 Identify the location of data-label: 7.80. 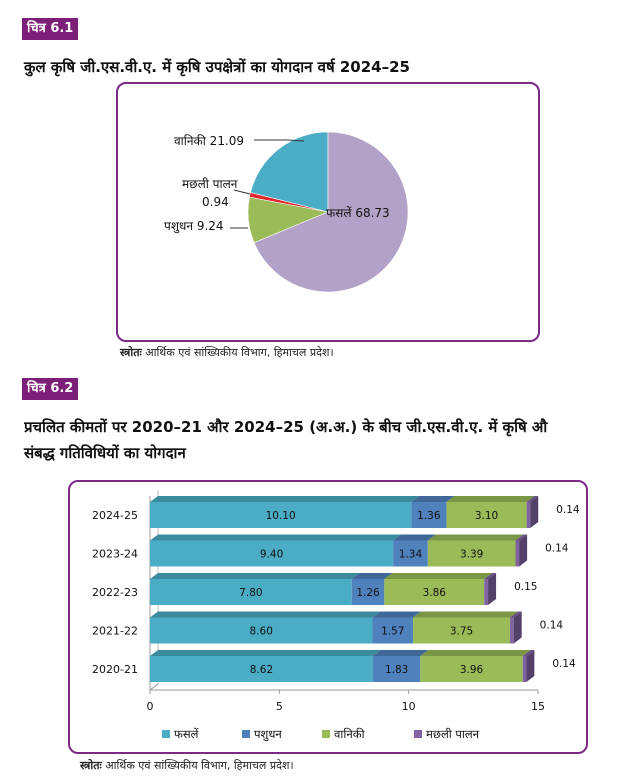
(250, 593).